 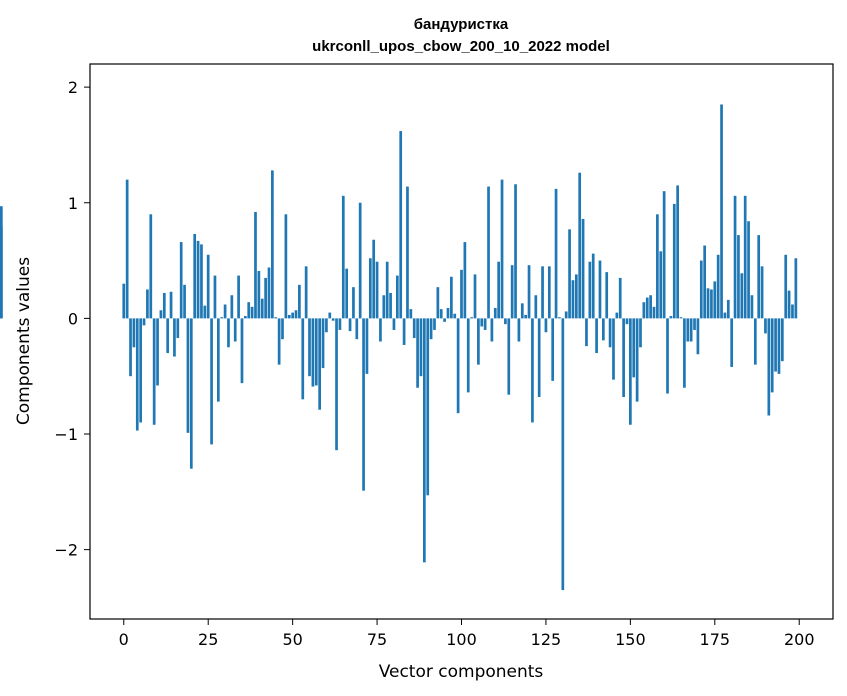 I want to click on y-tick-label: −1, so click(x=66, y=434).